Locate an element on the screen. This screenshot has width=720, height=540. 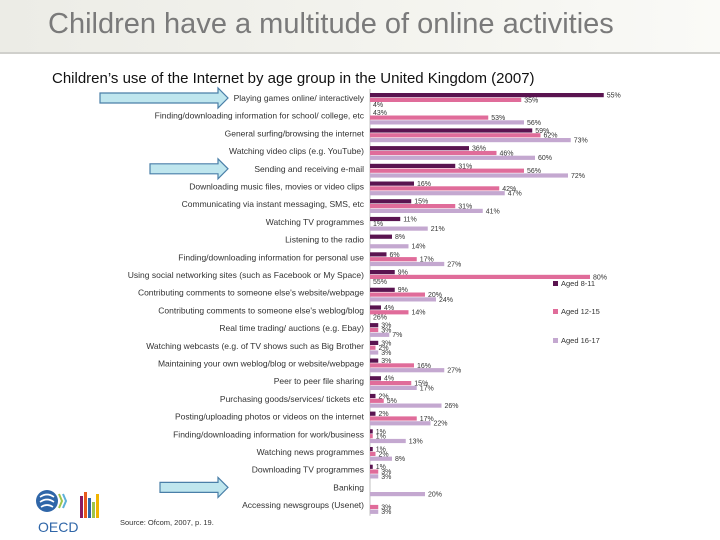
title-divider is located at coordinates (360, 53).